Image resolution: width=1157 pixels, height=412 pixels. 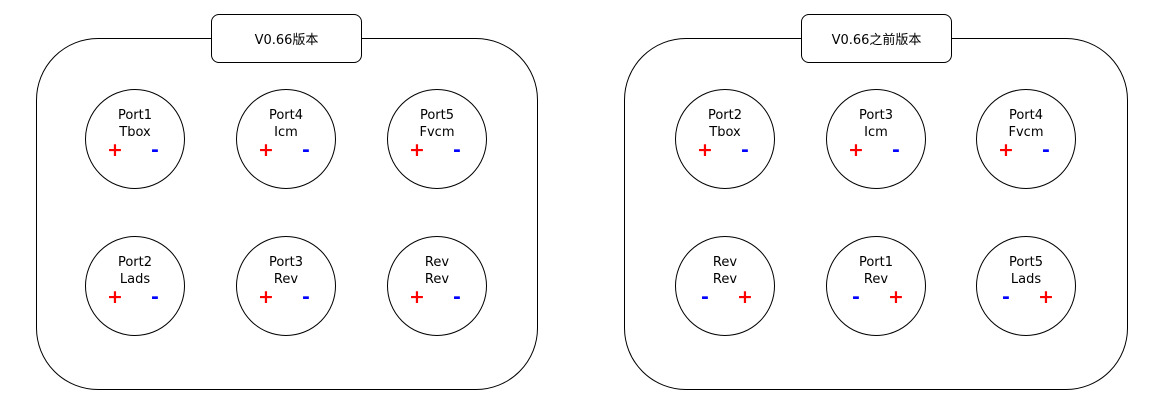 I want to click on left-port-2: Port4 Icm + -, so click(x=286, y=139).